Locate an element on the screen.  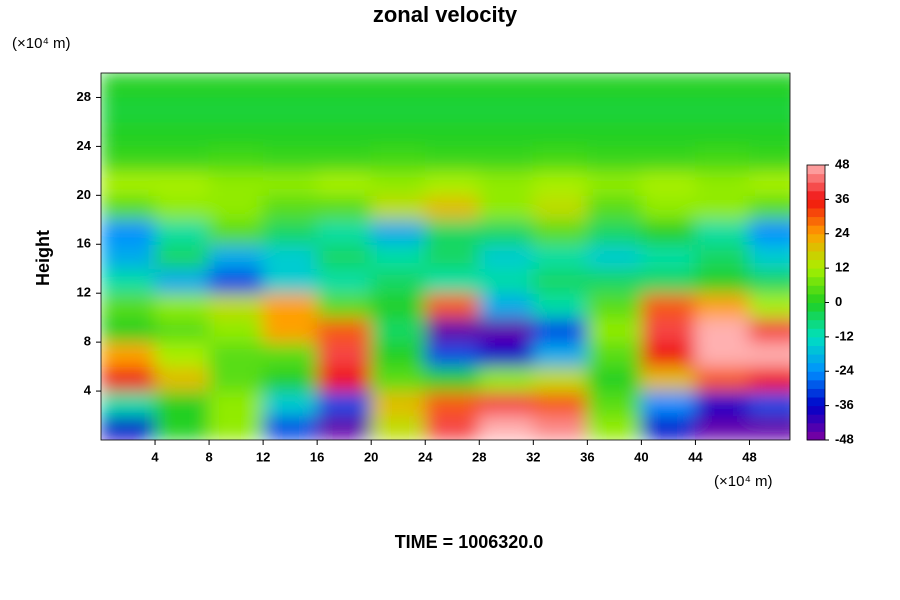
x-tick-label: 28 is located at coordinates (479, 456).